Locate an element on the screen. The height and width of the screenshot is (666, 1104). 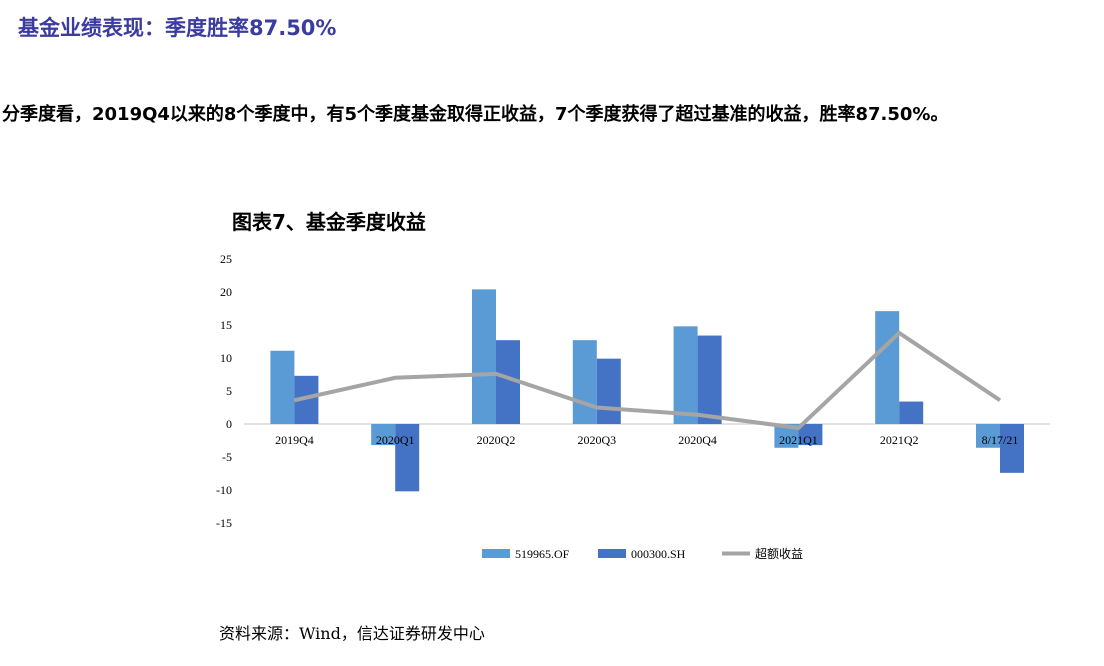
page-title: 基金业绩表现：季度胜率87.50% is located at coordinates (177, 28).